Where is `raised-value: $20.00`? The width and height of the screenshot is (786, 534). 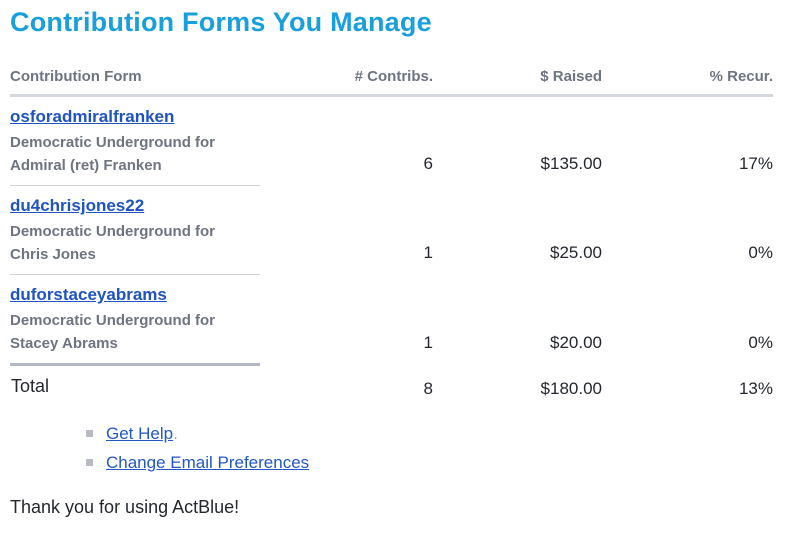
raised-value: $20.00 is located at coordinates (576, 342).